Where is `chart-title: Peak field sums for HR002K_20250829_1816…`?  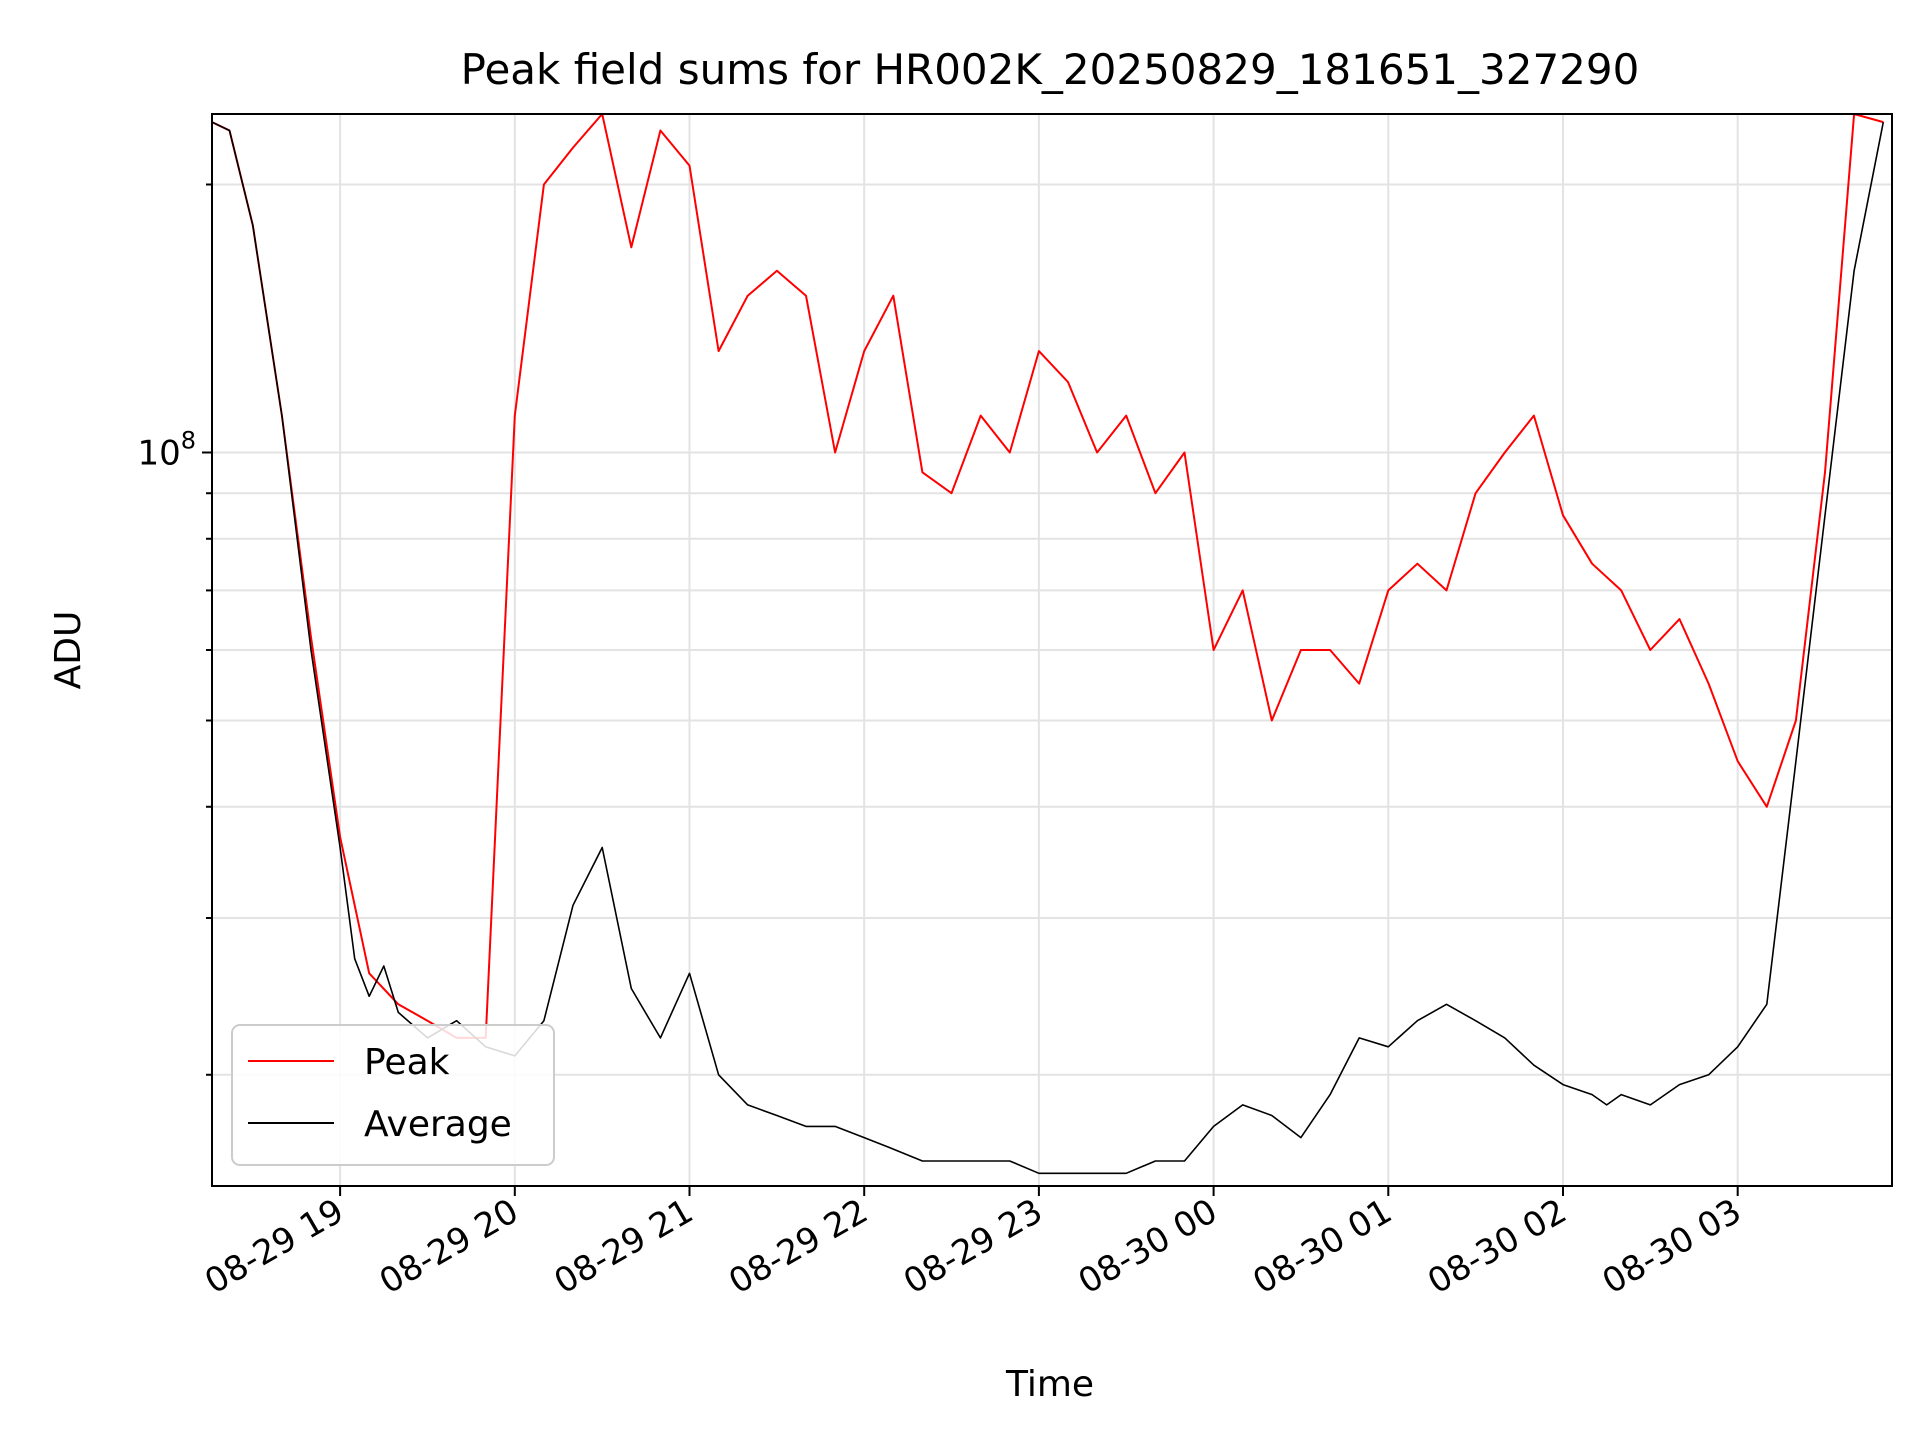
chart-title: Peak field sums for HR002K_20250829_1816… is located at coordinates (1050, 69).